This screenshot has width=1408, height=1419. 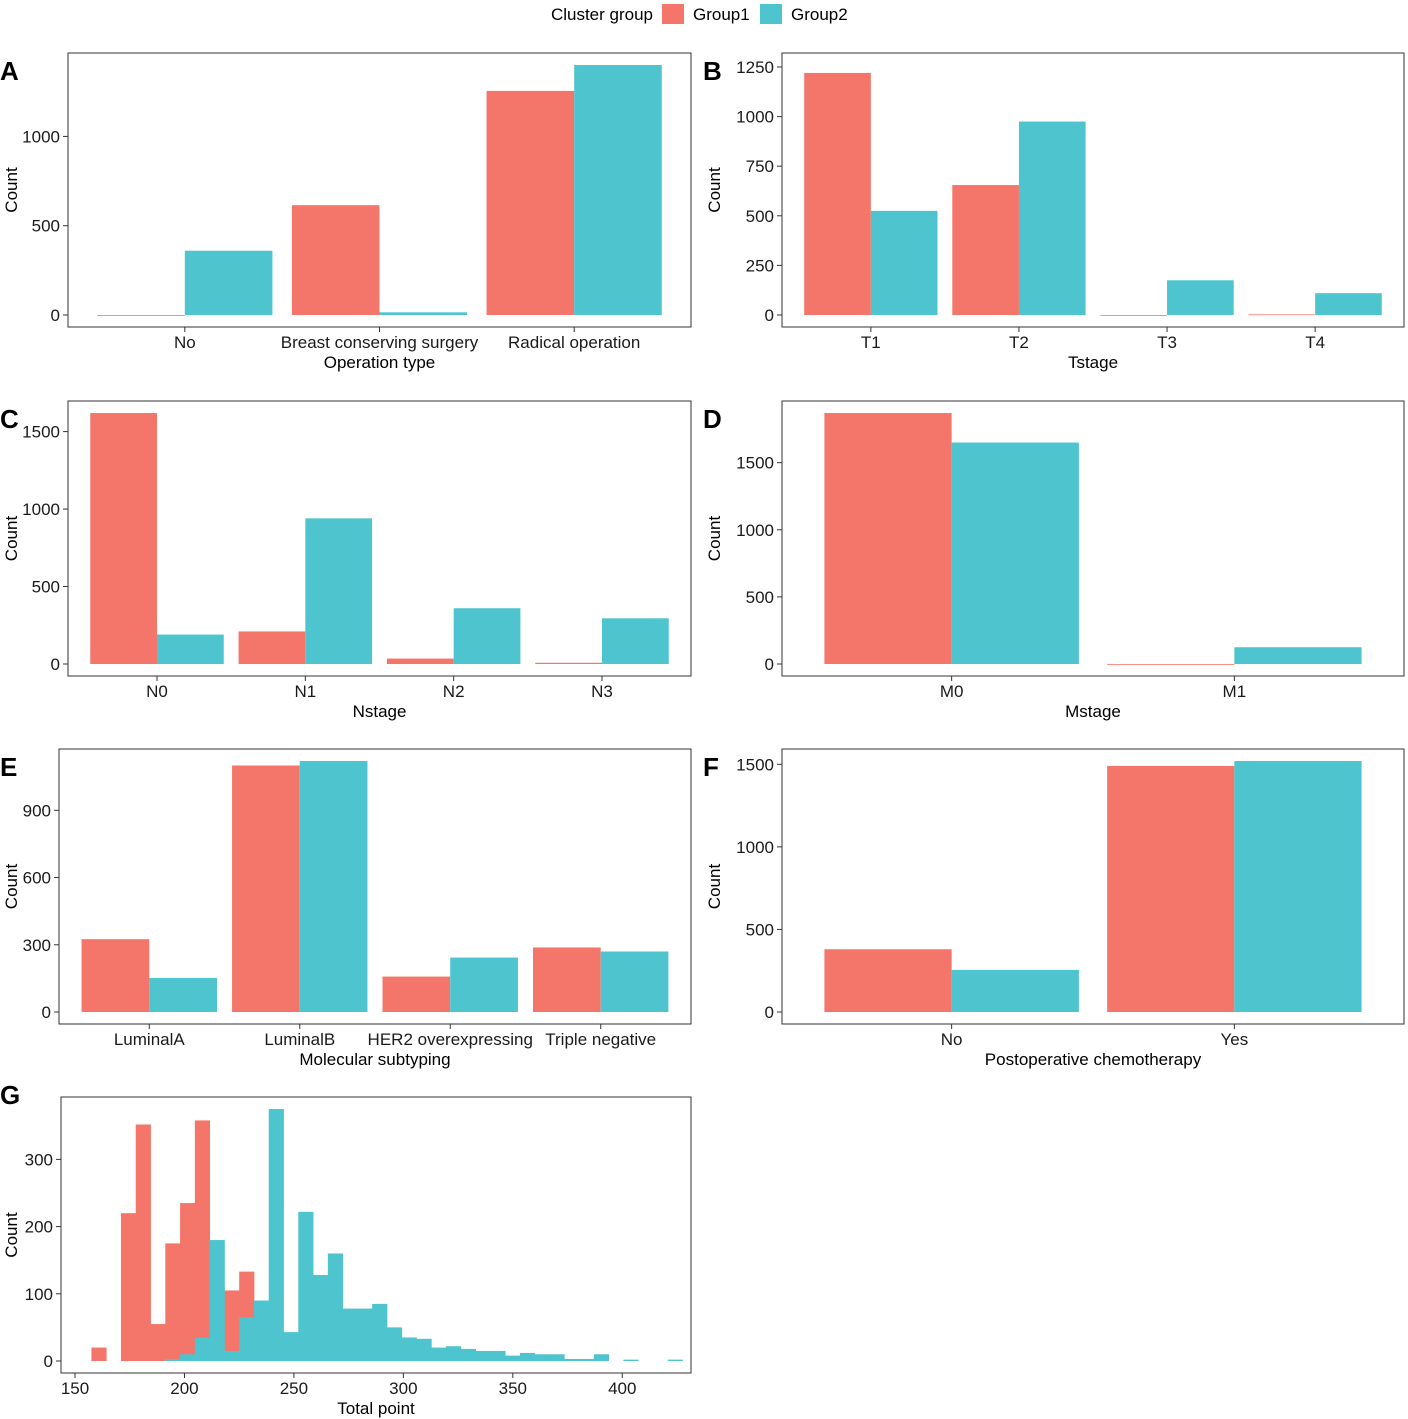 I want to click on x-tick-label: T3, so click(x=1167, y=342).